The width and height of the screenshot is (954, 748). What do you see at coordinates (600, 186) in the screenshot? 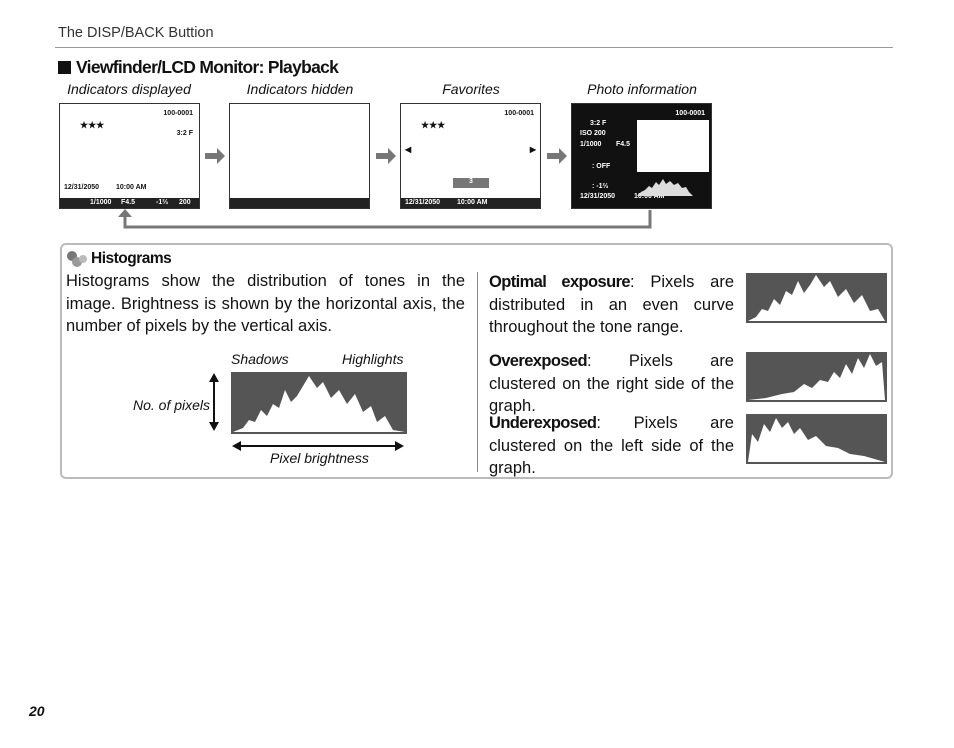
I see `exposure: : -1⅔` at bounding box center [600, 186].